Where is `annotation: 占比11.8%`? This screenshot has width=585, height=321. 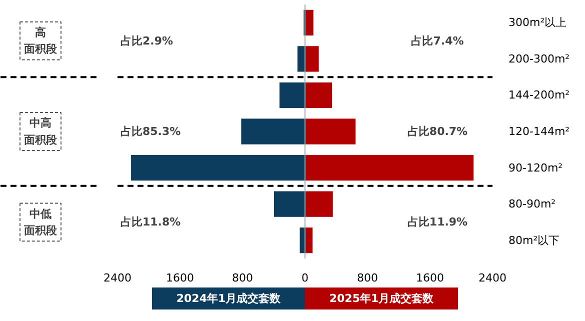
annotation: 占比11.8% is located at coordinates (150, 222).